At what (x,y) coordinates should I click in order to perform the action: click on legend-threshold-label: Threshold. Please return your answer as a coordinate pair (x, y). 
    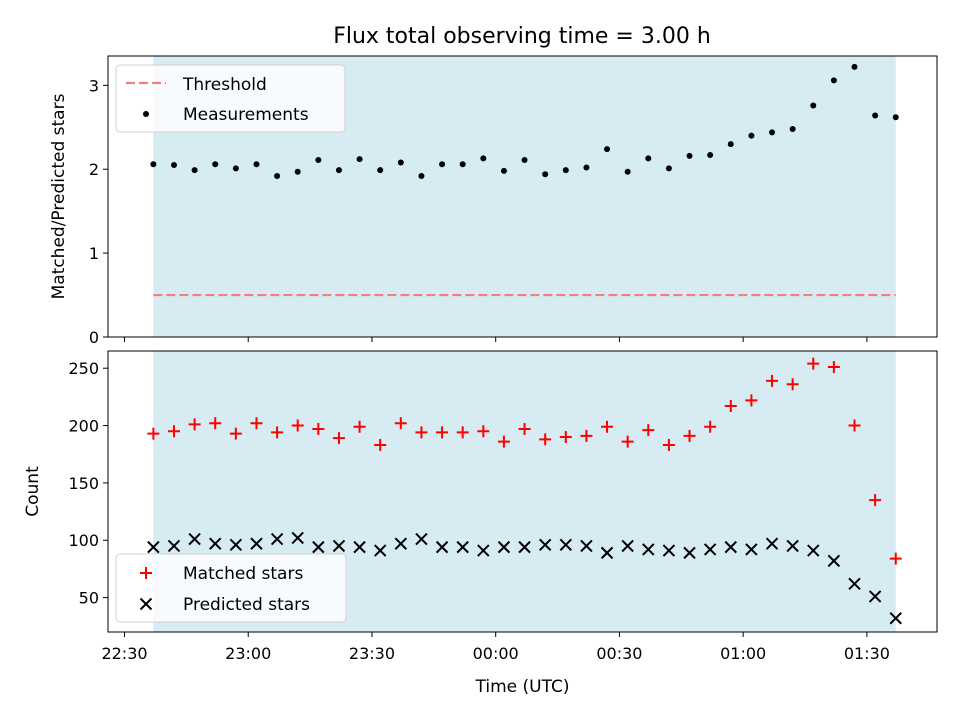
    Looking at the image, I should click on (224, 85).